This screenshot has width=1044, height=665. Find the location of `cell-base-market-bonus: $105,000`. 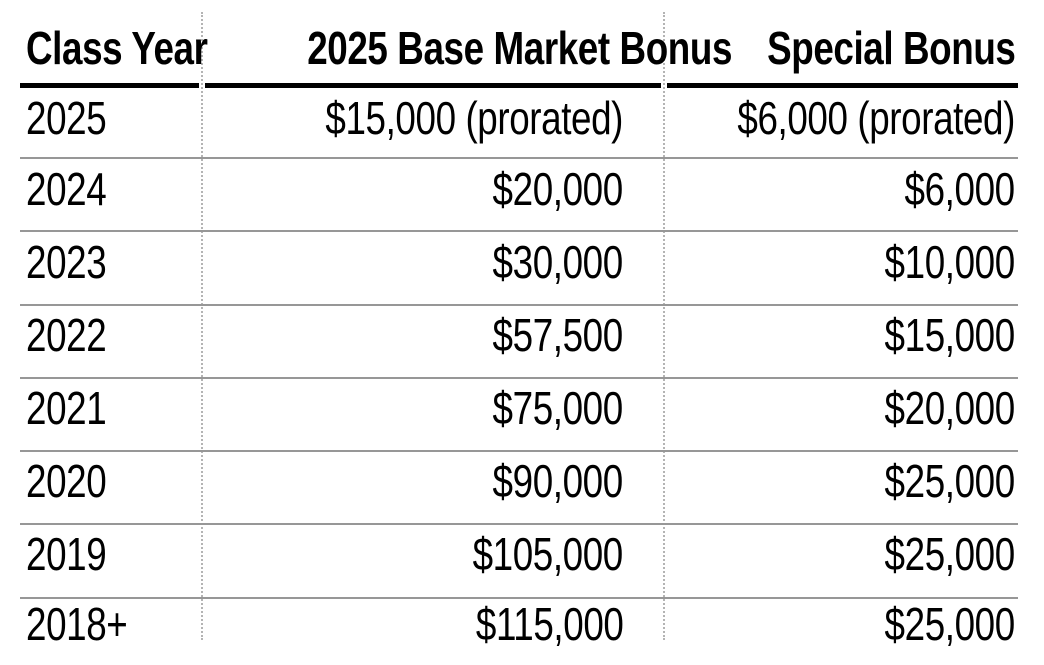

cell-base-market-bonus: $105,000 is located at coordinates (432, 553).